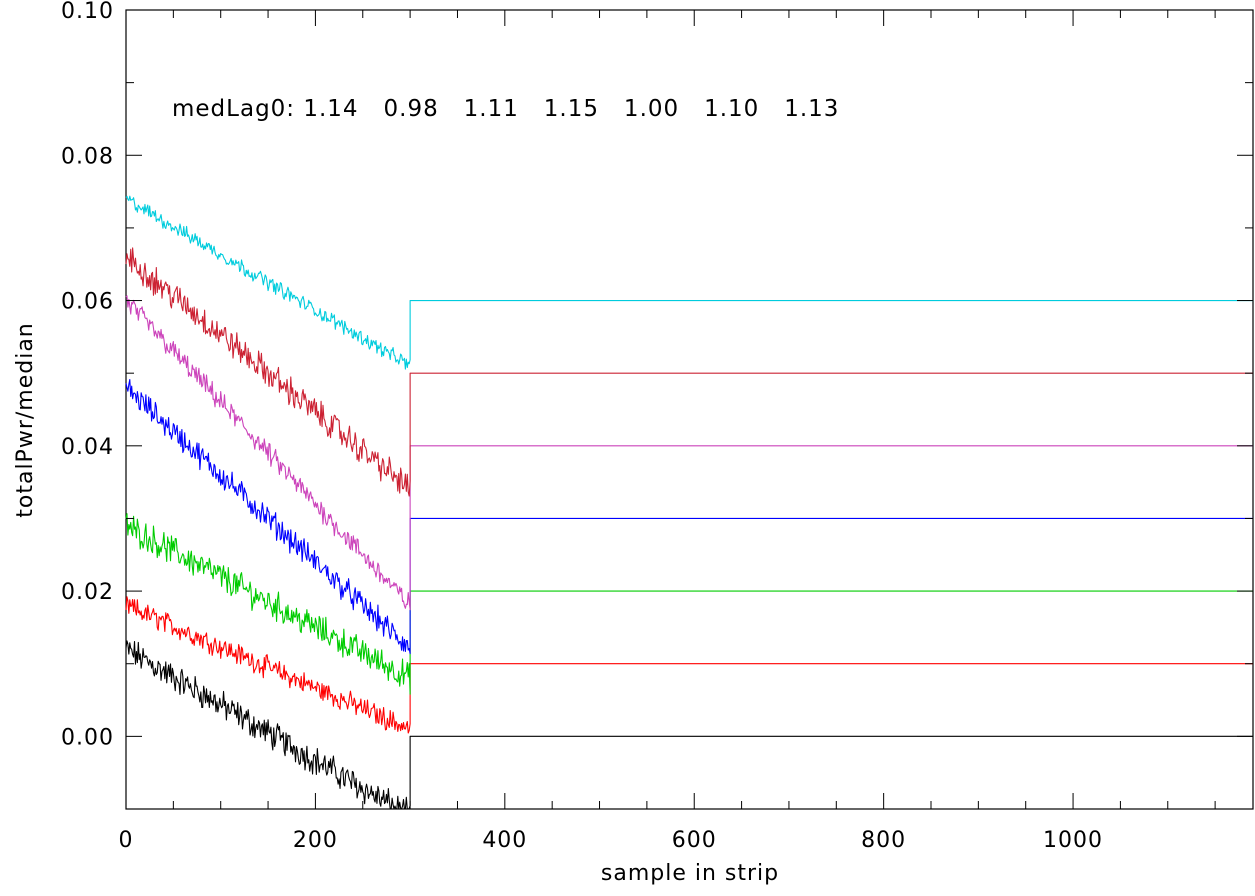  I want to click on x-tick-label: 200, so click(315, 840).